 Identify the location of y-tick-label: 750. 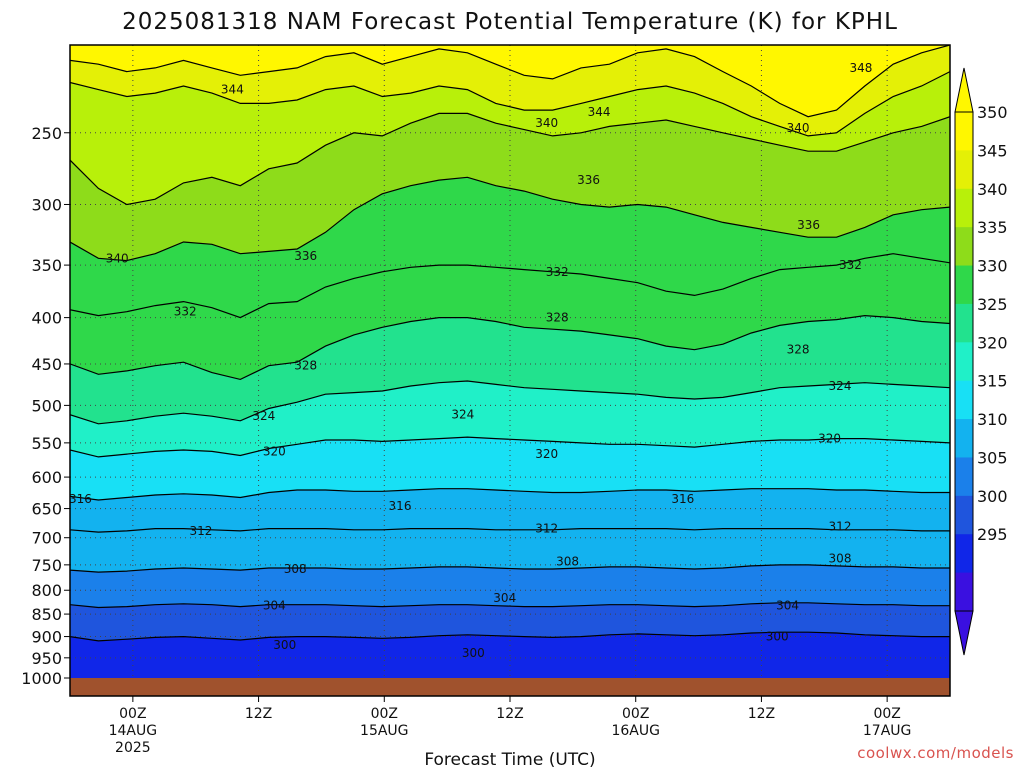
(46, 565).